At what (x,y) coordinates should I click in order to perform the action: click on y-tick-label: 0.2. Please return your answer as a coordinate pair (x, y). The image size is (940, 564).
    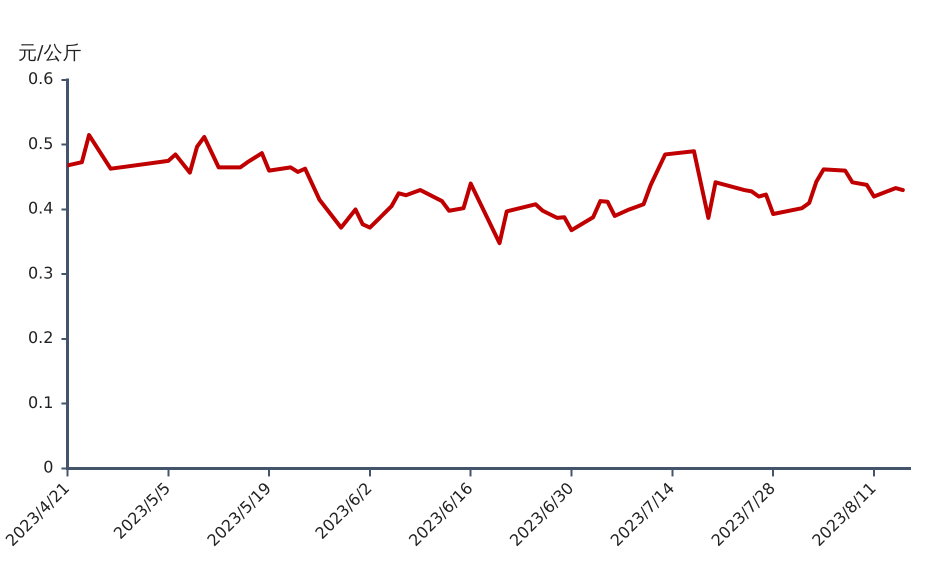
    Looking at the image, I should click on (41, 338).